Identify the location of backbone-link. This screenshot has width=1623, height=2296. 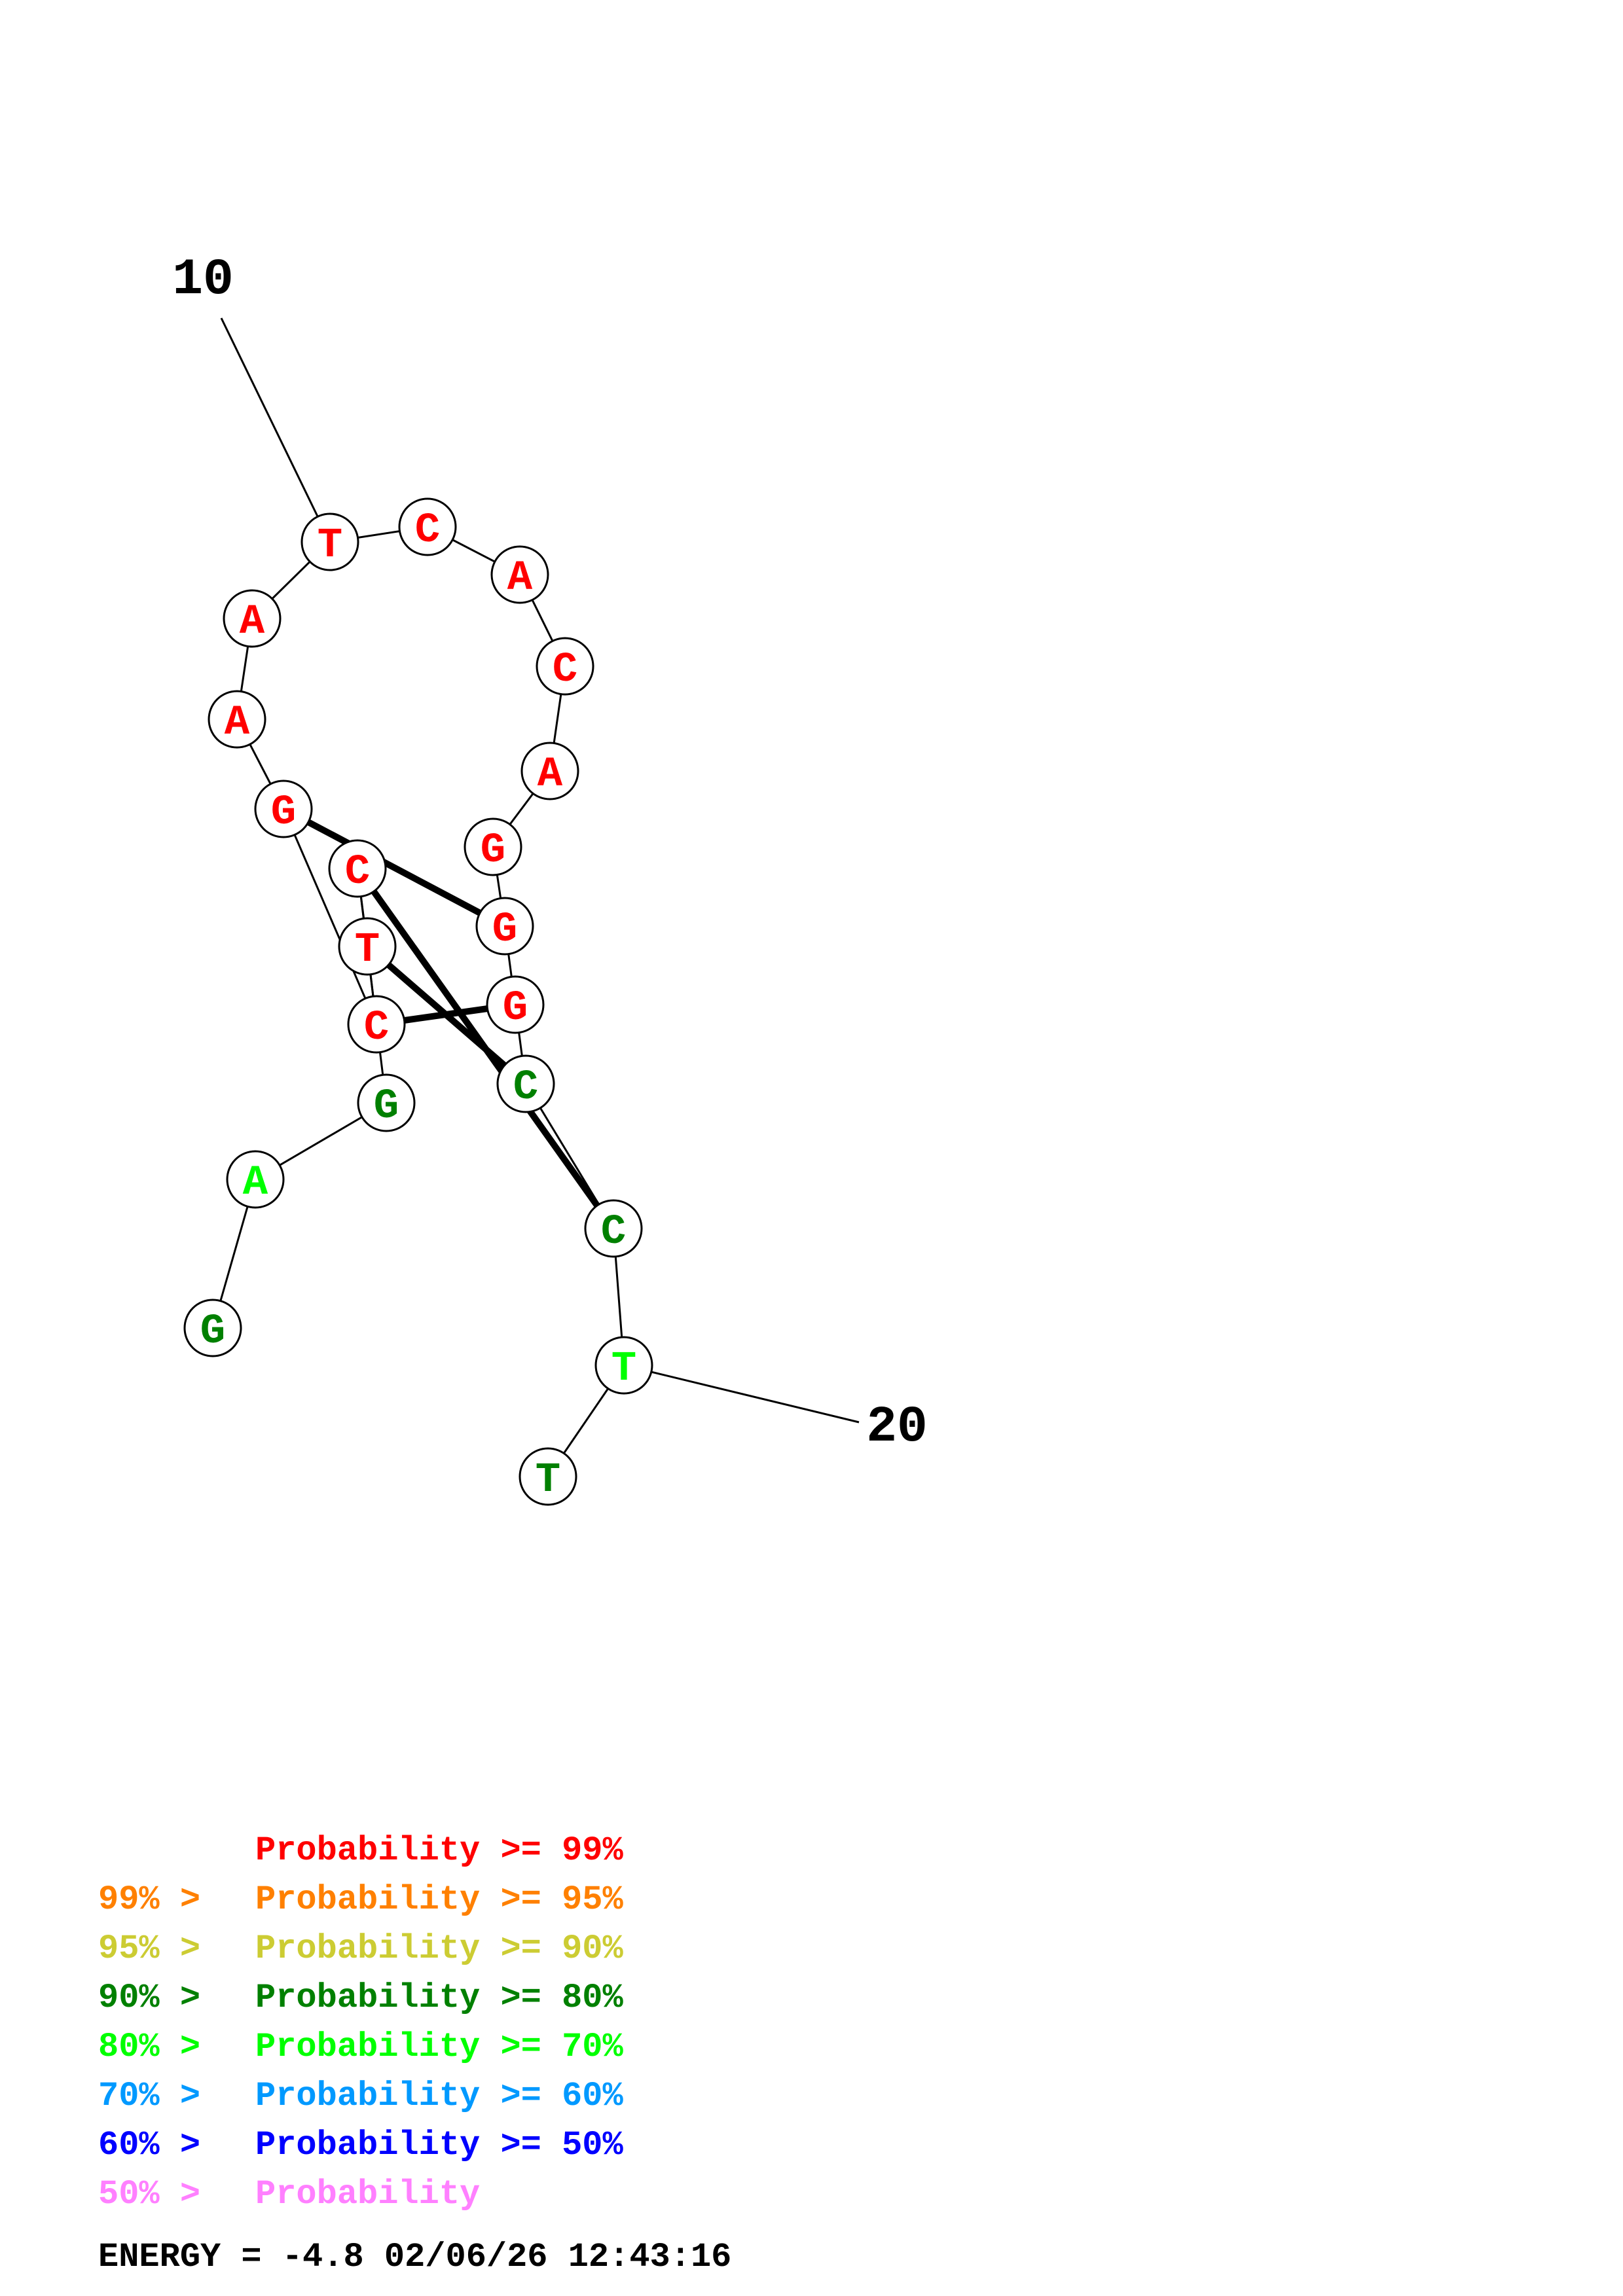
(330, 916).